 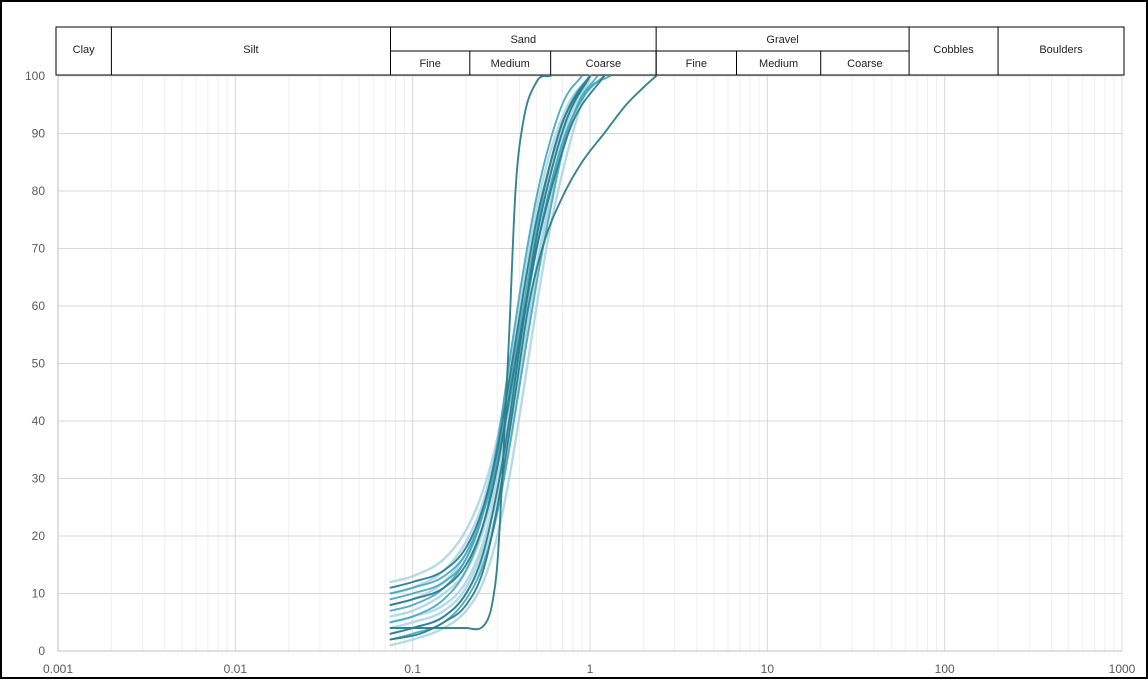 I want to click on y-tick-label: 100, so click(x=35, y=76).